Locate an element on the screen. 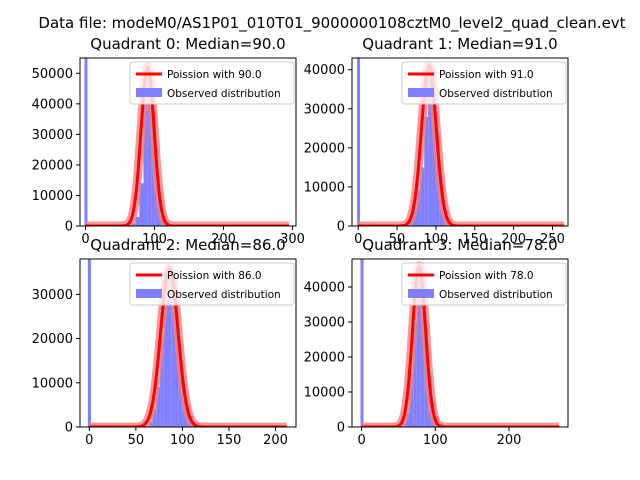  legend: Poission with 86.0 Observed distribution is located at coordinates (212, 284).